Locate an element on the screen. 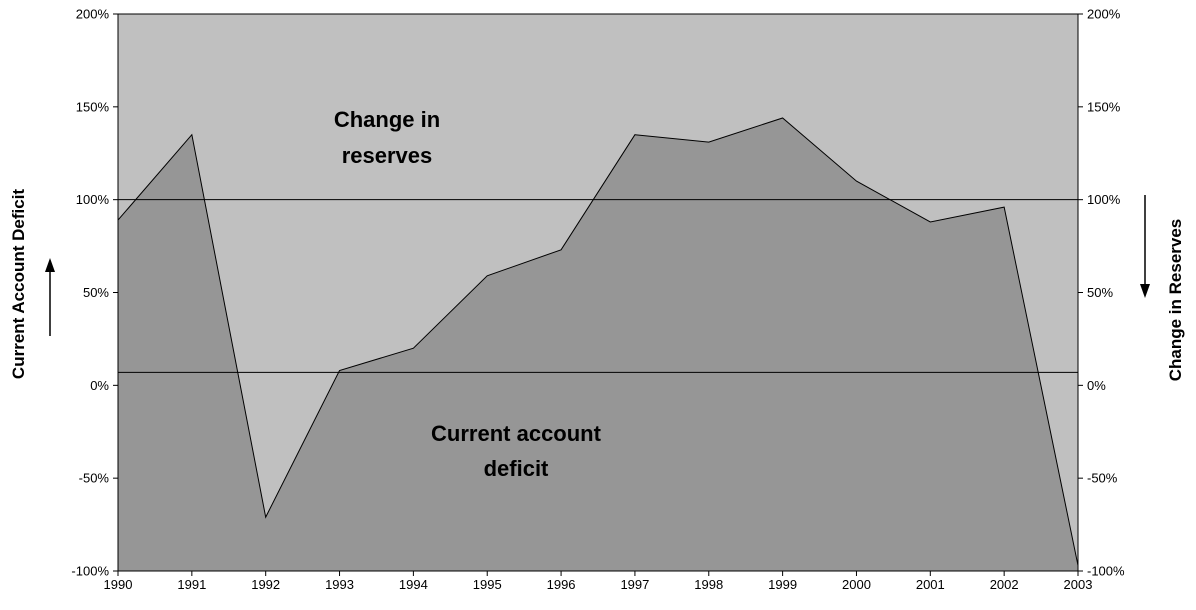  x-tick-label: 1990 is located at coordinates (118, 584).